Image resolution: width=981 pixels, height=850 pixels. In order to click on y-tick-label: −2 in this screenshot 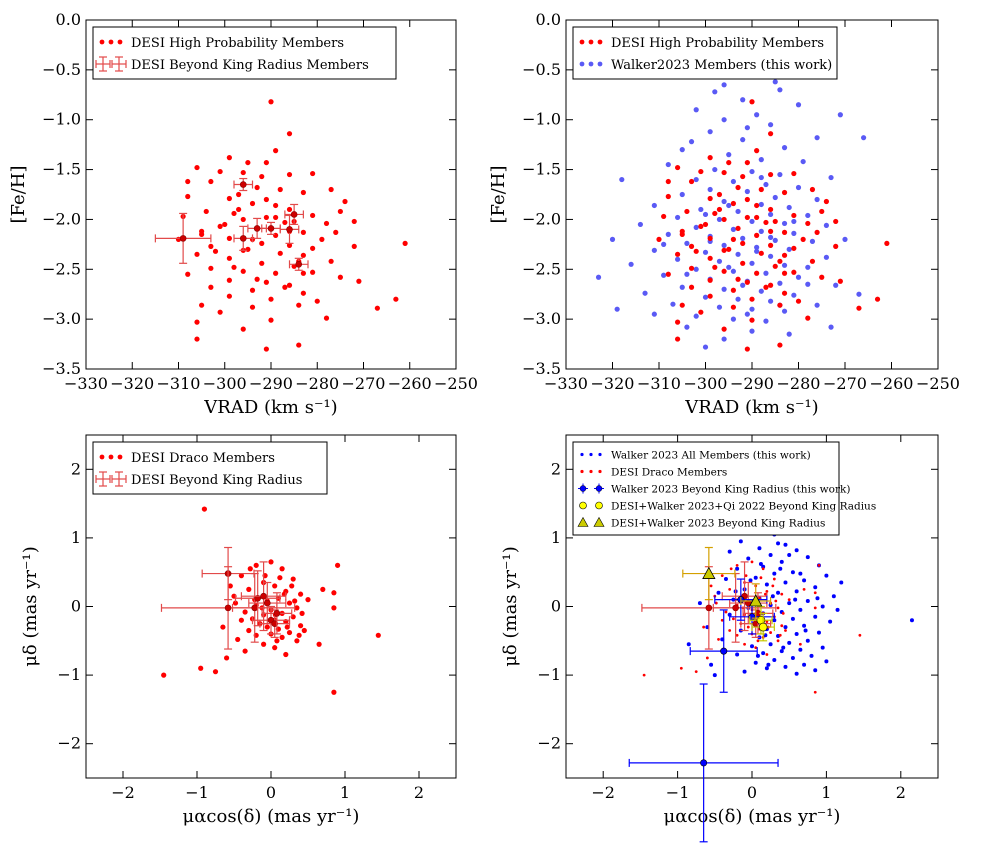, I will do `click(549, 743)`.